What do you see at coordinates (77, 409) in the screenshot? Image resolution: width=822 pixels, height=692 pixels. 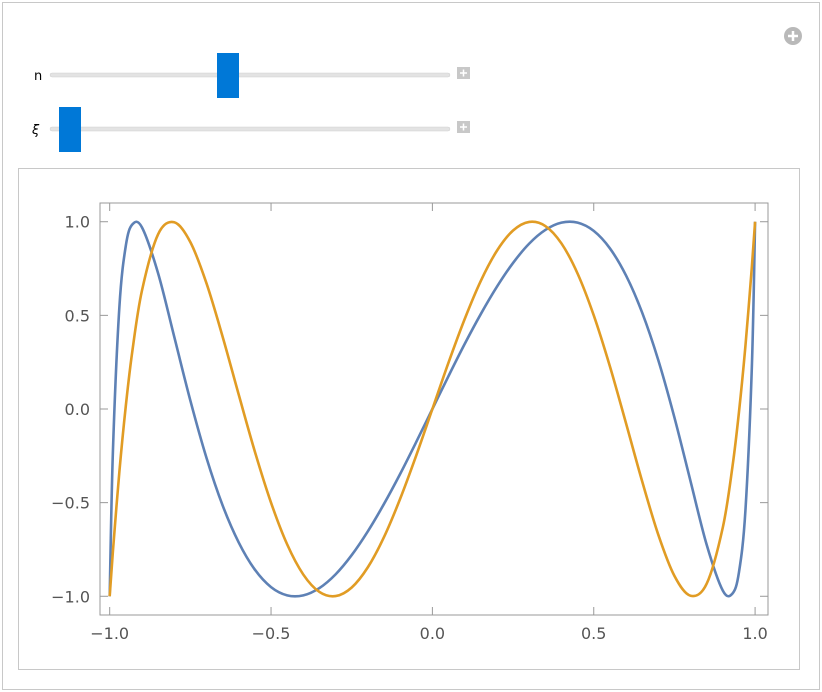 I see `y-tick-label: 0.0` at bounding box center [77, 409].